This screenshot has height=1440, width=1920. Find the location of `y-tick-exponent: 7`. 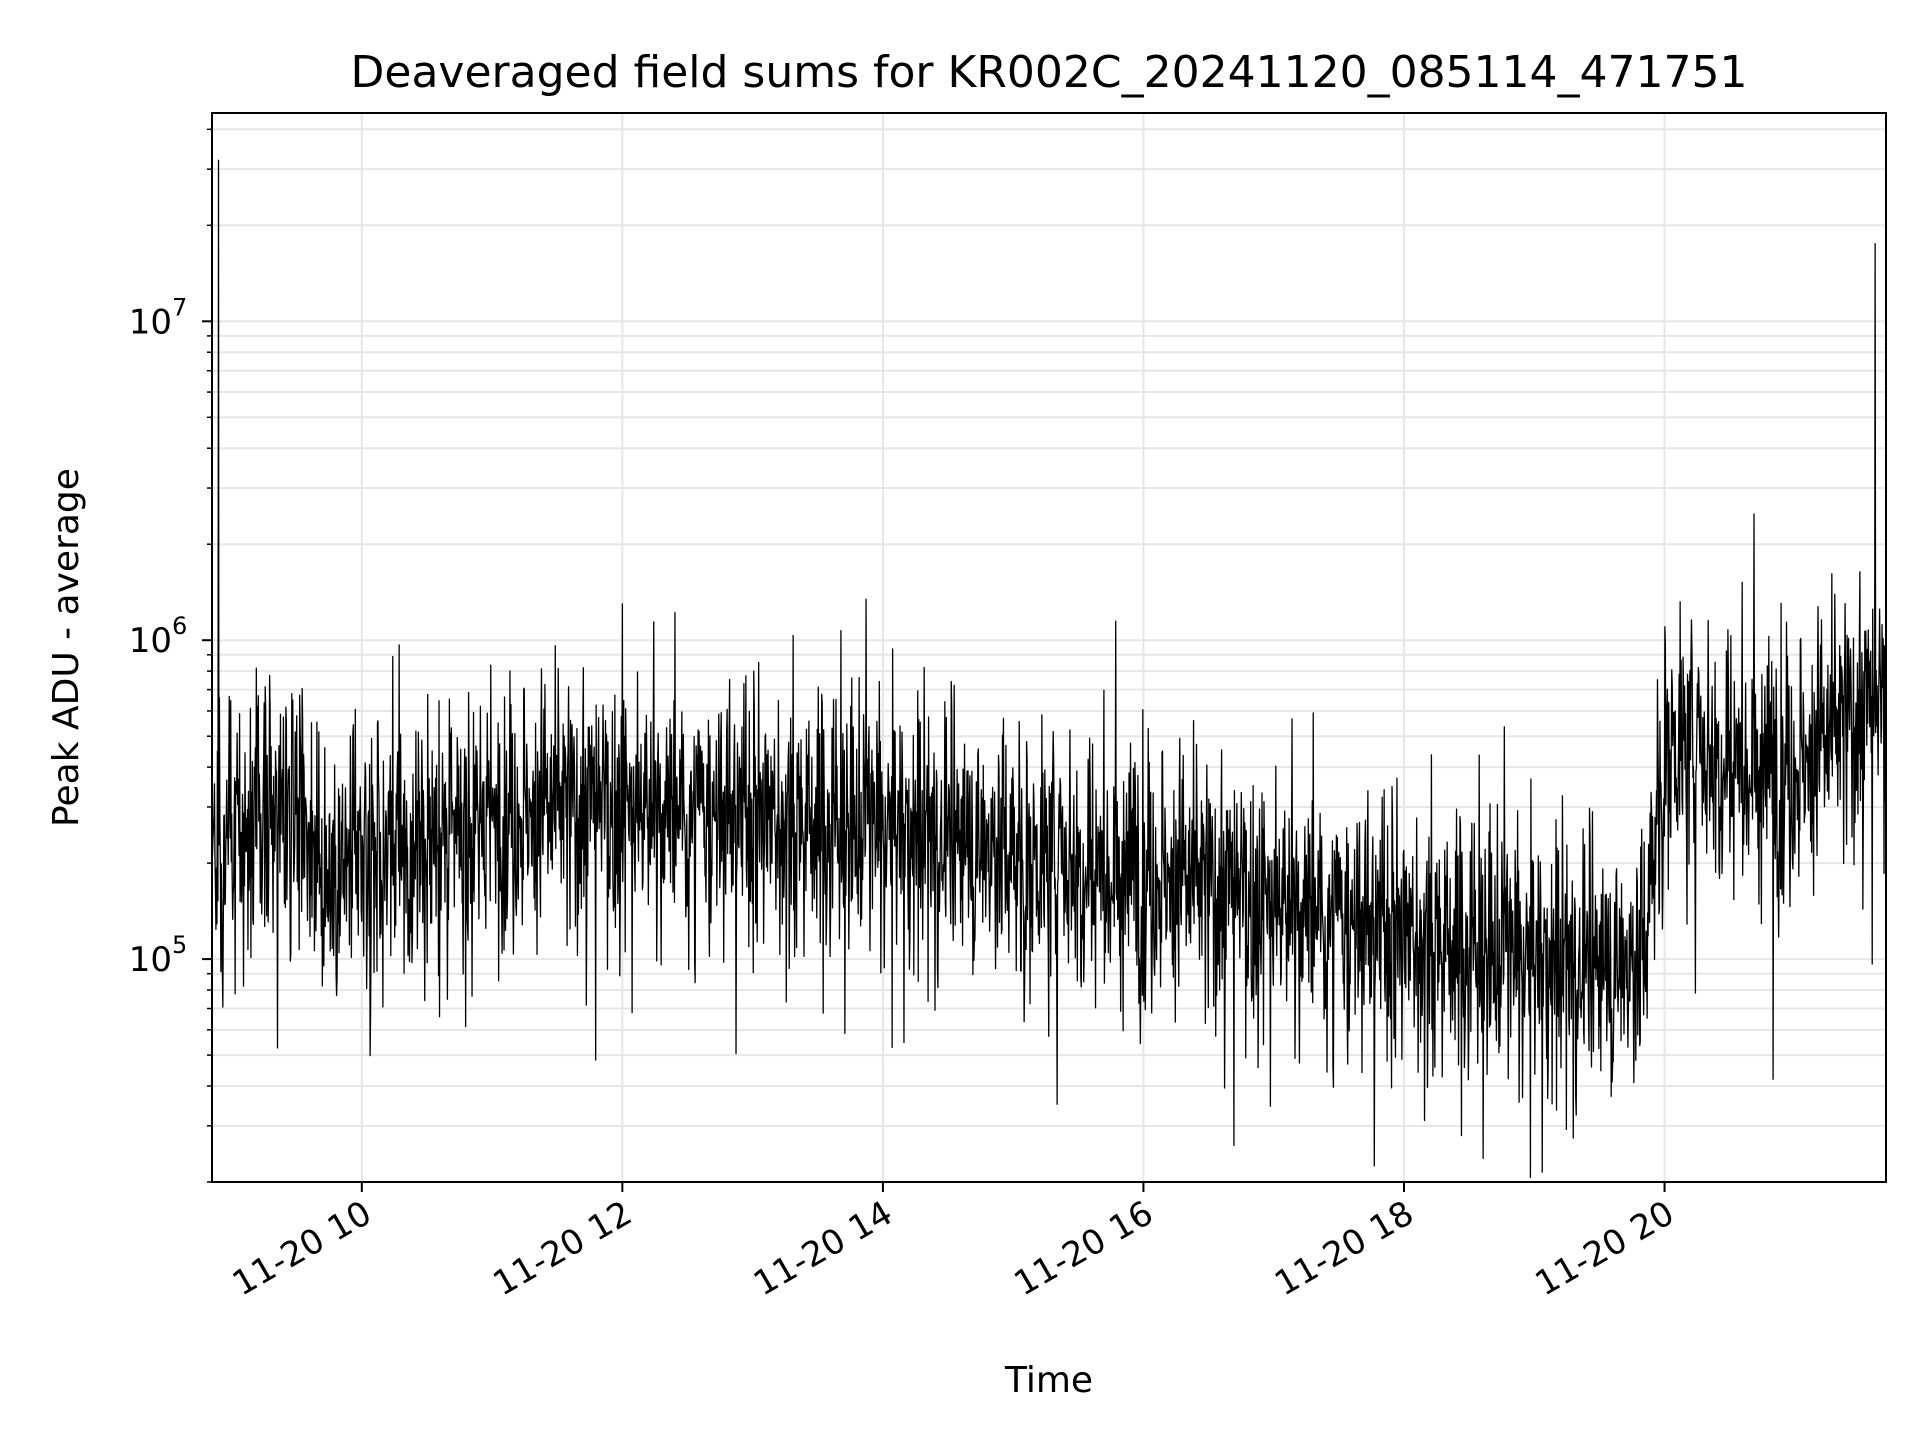

y-tick-exponent: 7 is located at coordinates (179, 307).